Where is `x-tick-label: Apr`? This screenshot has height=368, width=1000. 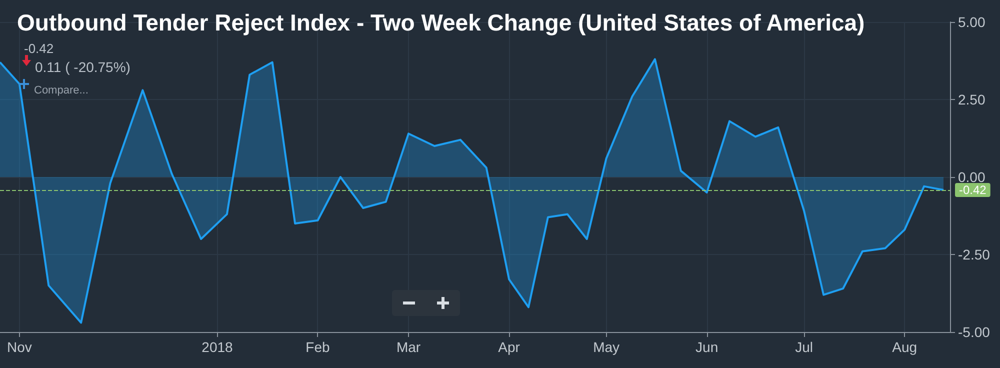 x-tick-label: Apr is located at coordinates (509, 347).